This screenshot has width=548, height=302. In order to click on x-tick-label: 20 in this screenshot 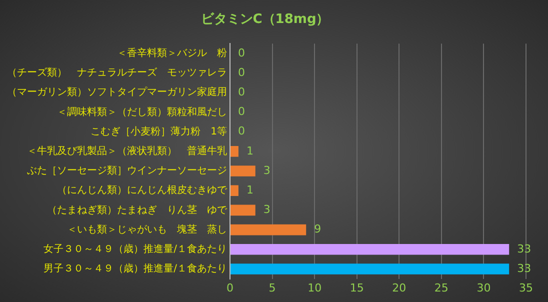, I will do `click(399, 287)`.